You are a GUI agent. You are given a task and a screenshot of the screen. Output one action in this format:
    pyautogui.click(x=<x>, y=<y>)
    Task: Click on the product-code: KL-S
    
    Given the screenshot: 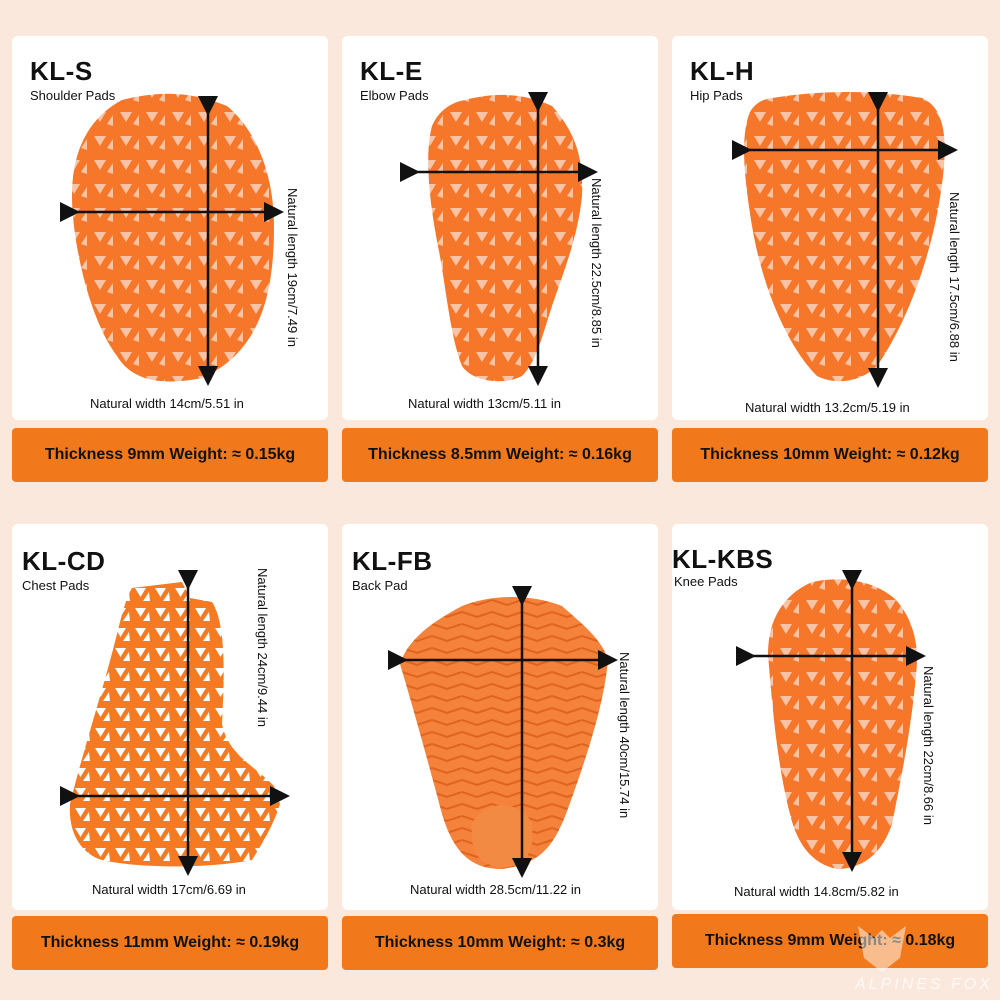 What is the action you would take?
    pyautogui.click(x=61, y=71)
    